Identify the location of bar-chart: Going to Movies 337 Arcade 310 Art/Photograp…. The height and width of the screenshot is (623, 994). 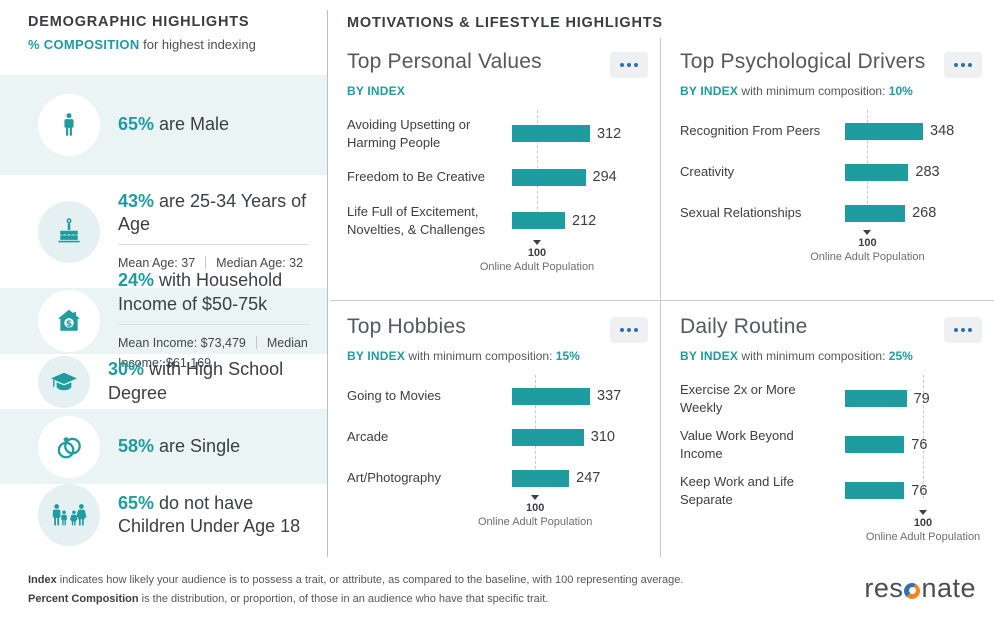
(497, 451).